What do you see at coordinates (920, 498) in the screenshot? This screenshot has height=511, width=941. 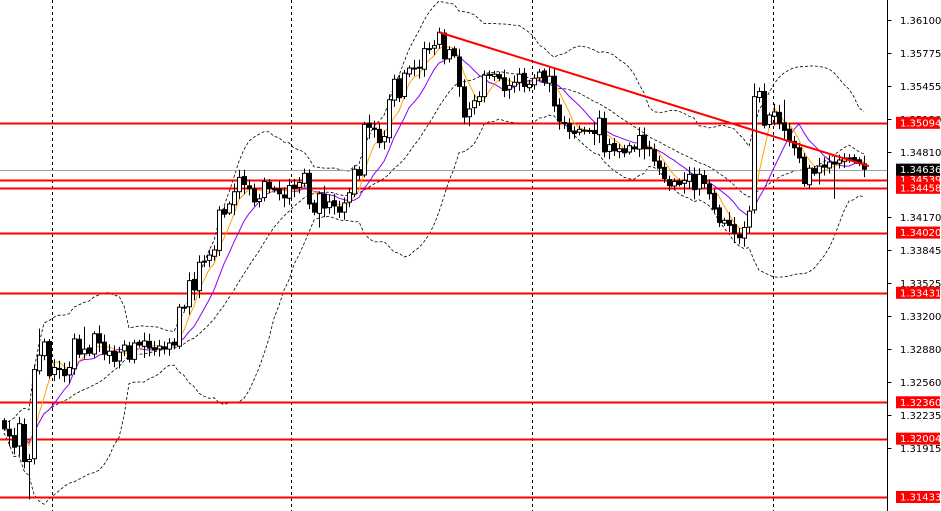 I see `level-price-label: 1.31433` at bounding box center [920, 498].